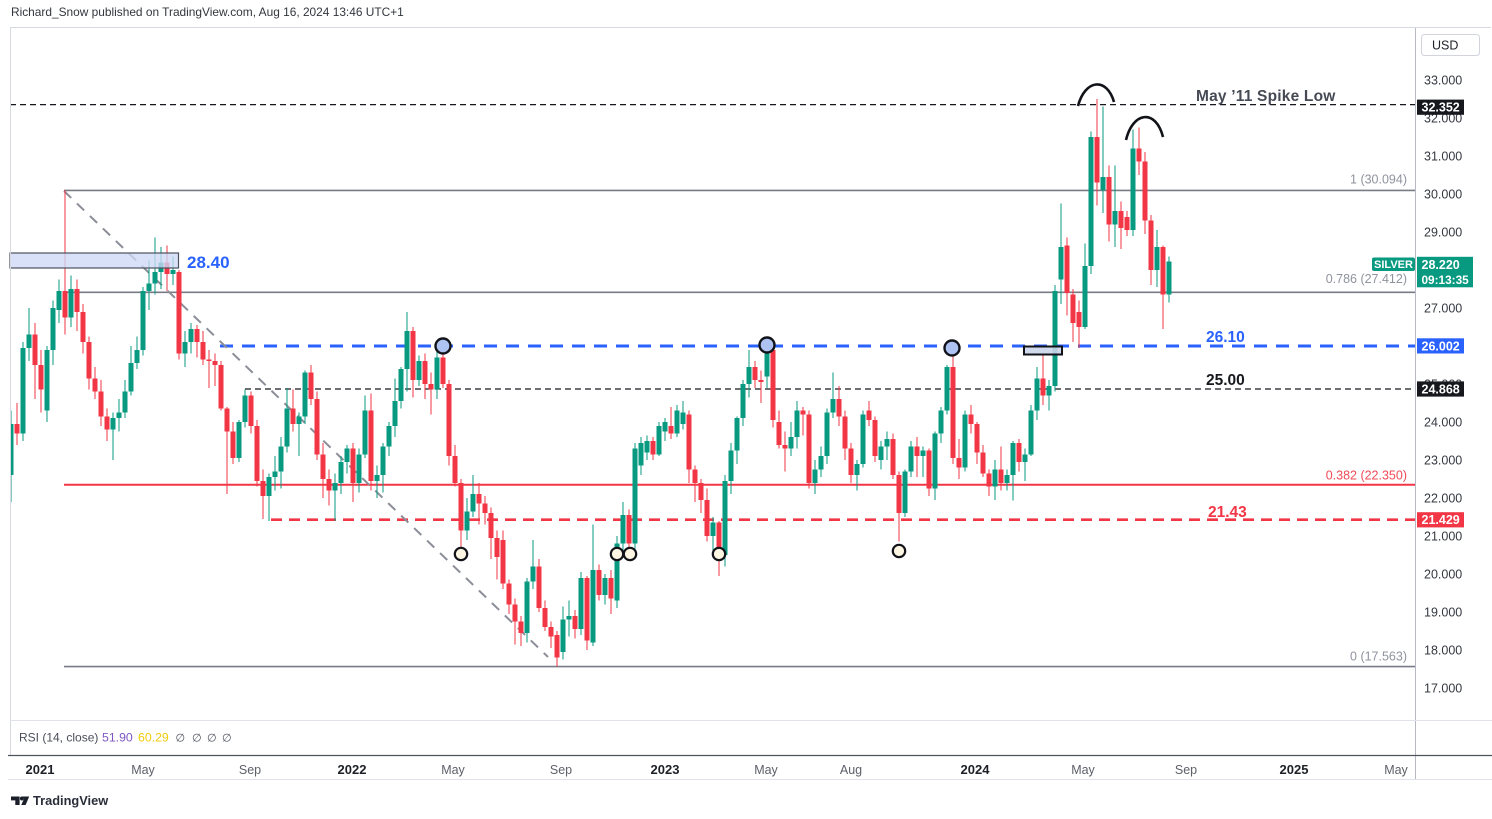 The width and height of the screenshot is (1492, 819). I want to click on svg-text: USD, so click(1445, 46).